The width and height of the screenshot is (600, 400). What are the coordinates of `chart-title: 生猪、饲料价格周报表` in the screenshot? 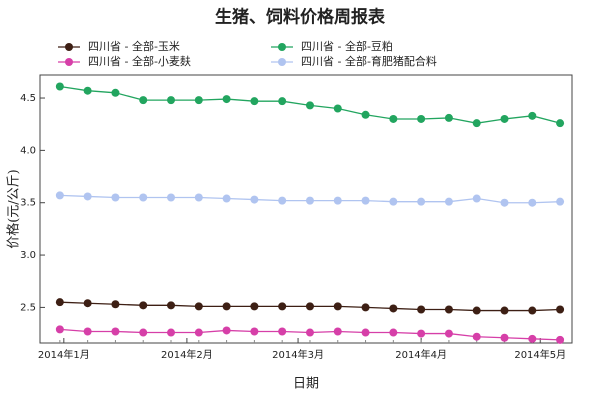 It's located at (300, 17).